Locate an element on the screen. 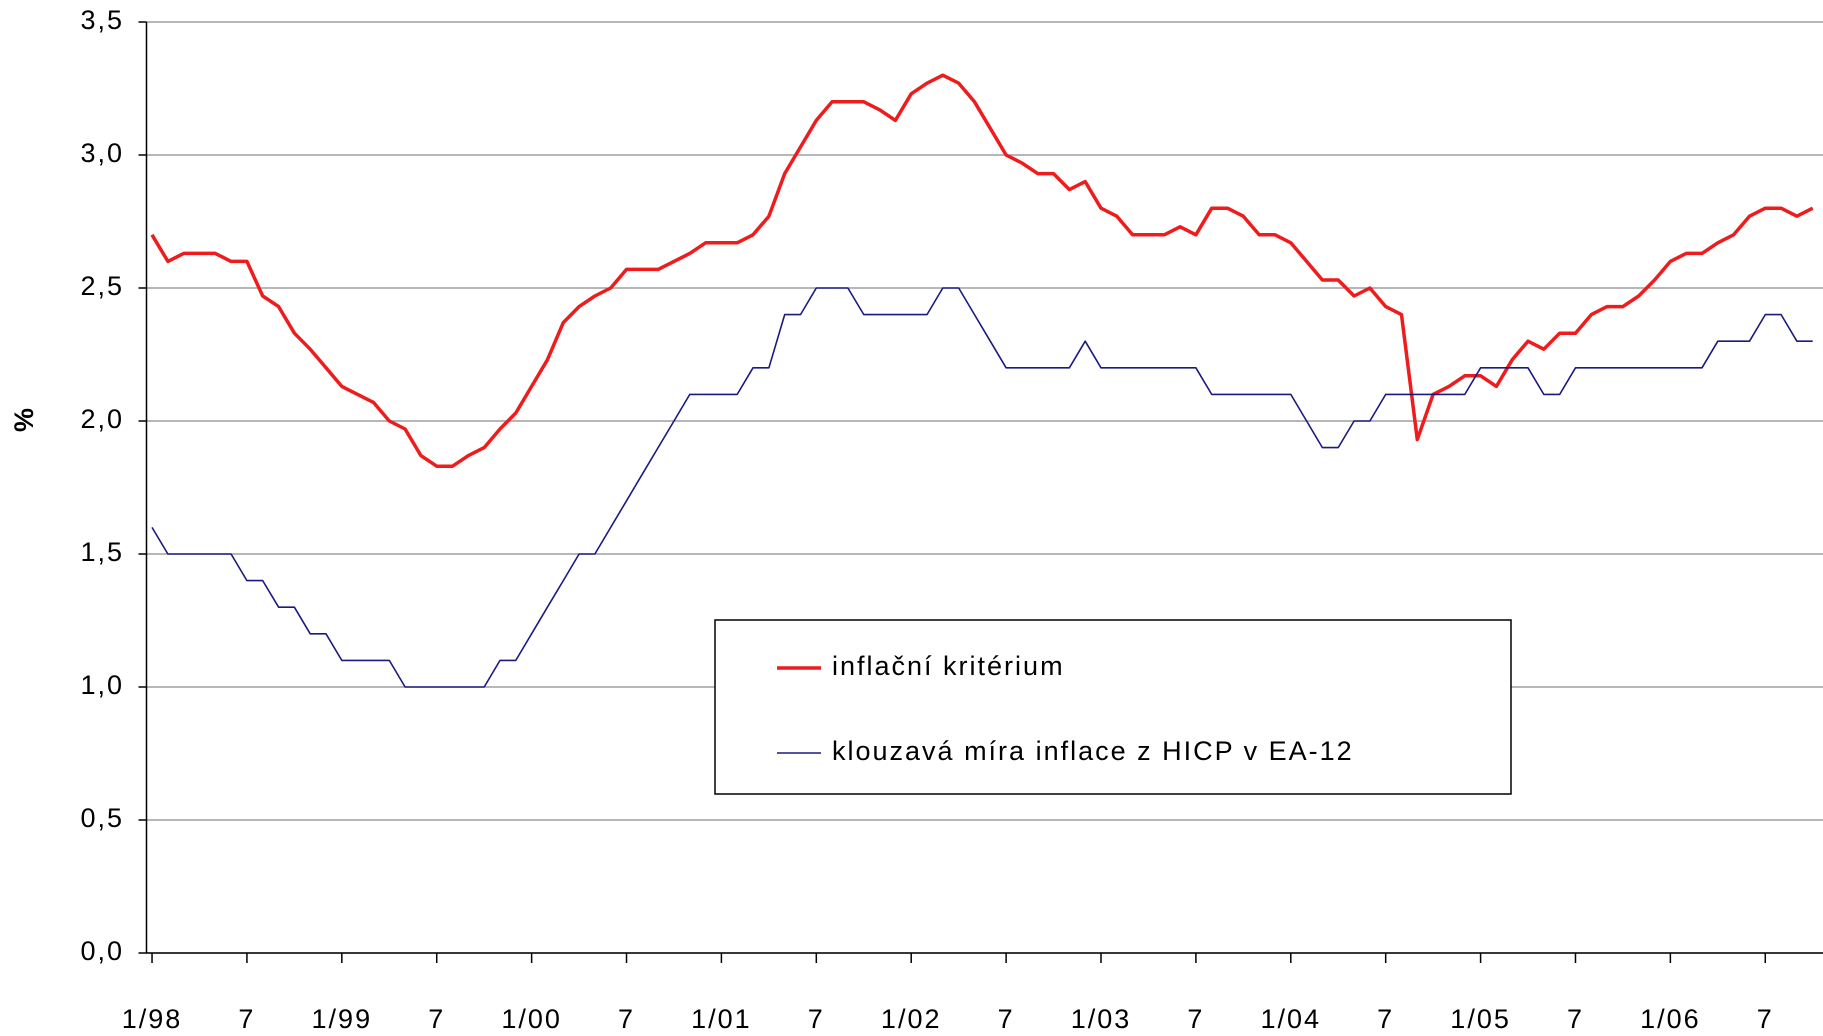 The width and height of the screenshot is (1823, 1036). x-tick-label: 1/03 is located at coordinates (1101, 1019).